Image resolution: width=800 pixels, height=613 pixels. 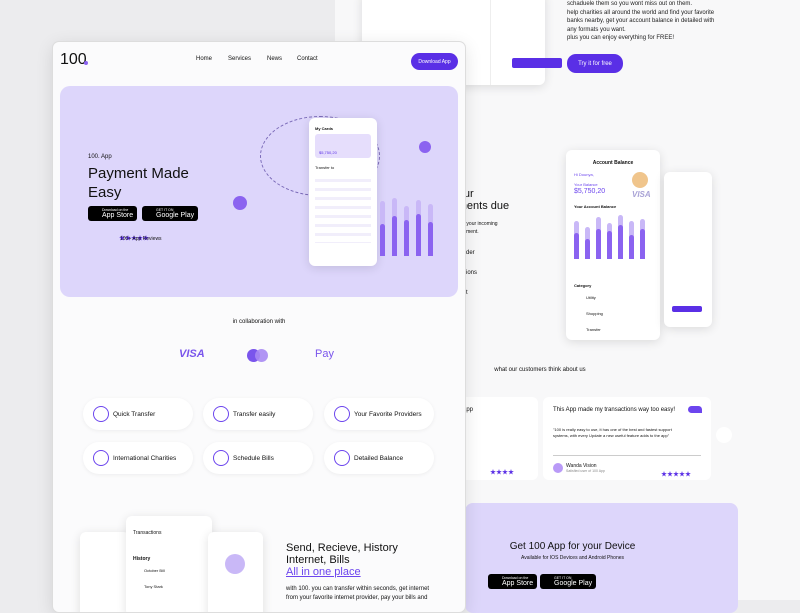 I want to click on balance: $5,750,20, so click(x=590, y=191).